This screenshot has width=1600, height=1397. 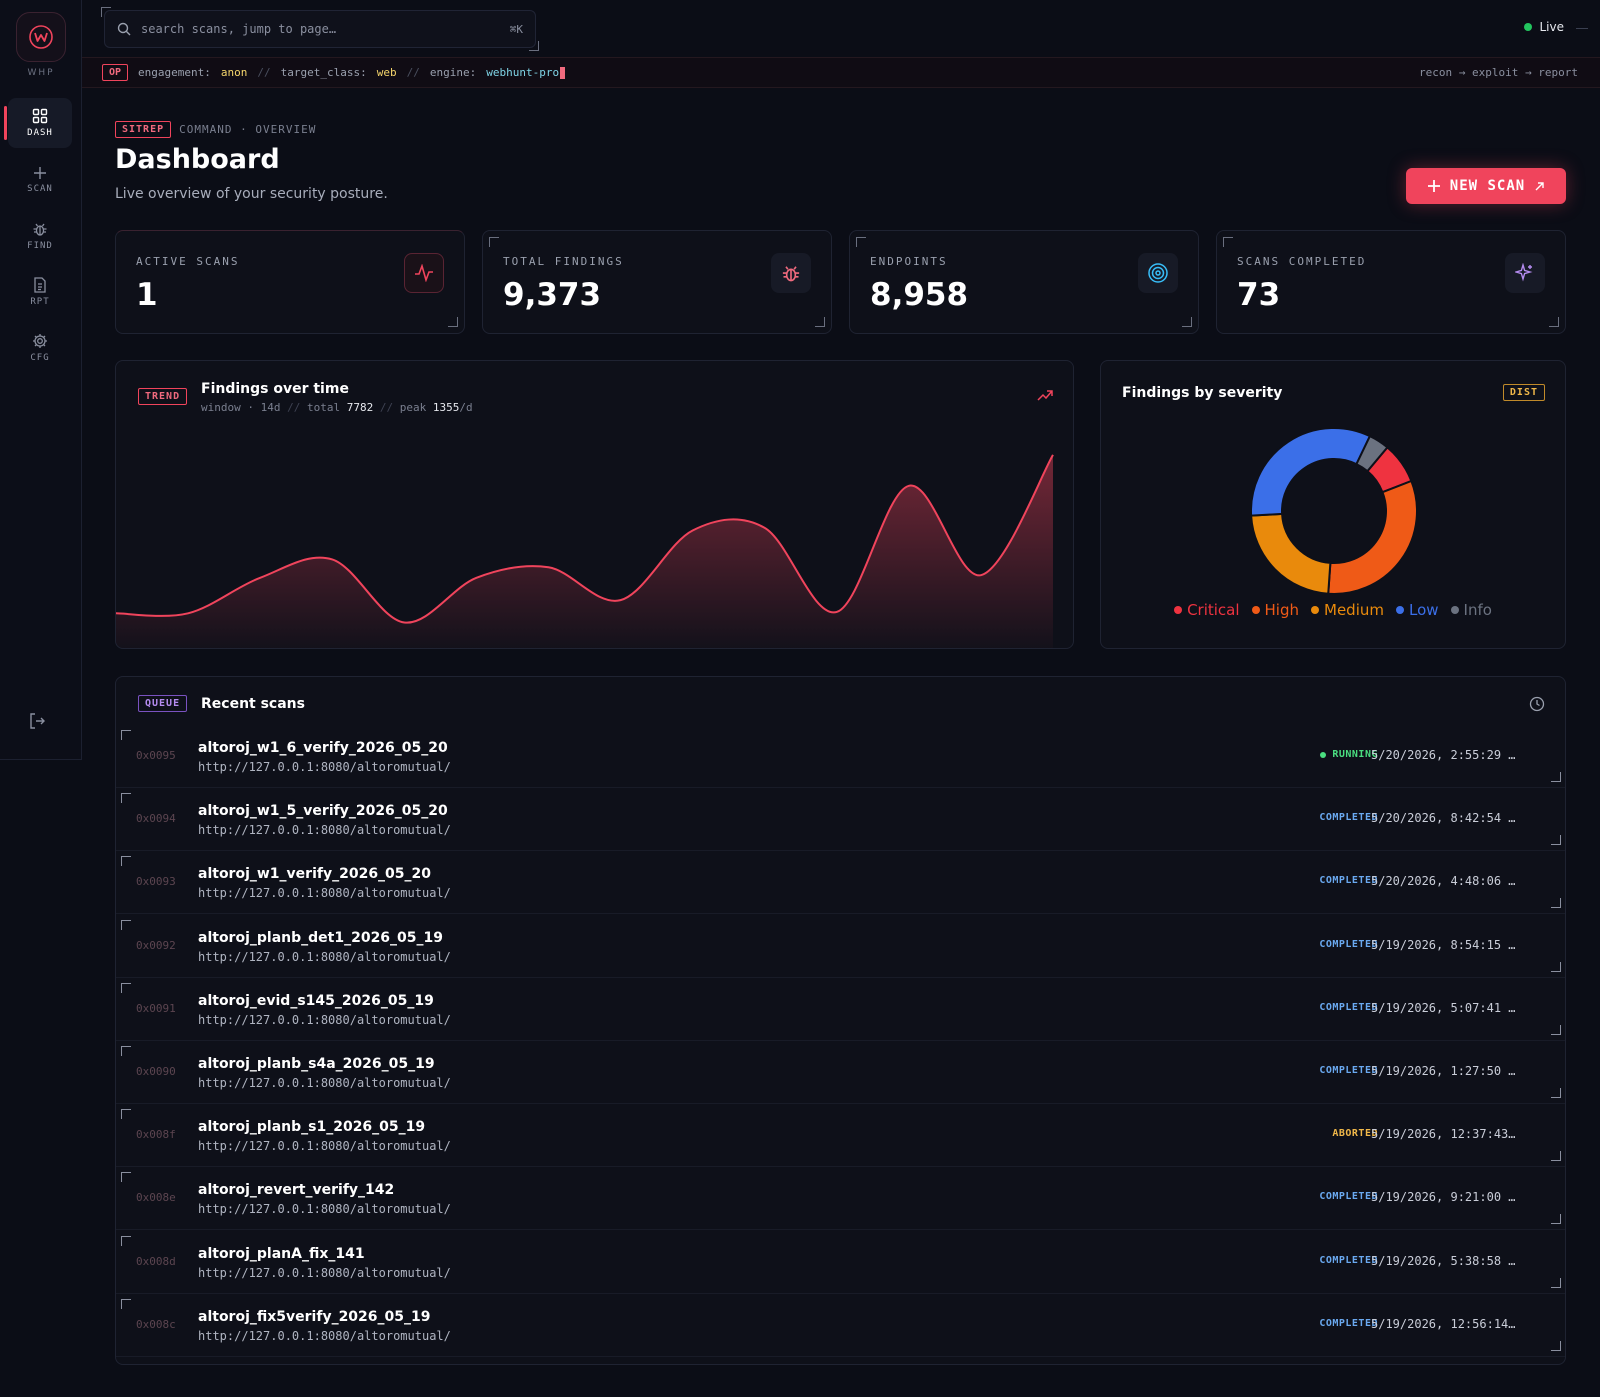 What do you see at coordinates (296, 1190) in the screenshot?
I see `scan-name: altoroj_revert_verify_142` at bounding box center [296, 1190].